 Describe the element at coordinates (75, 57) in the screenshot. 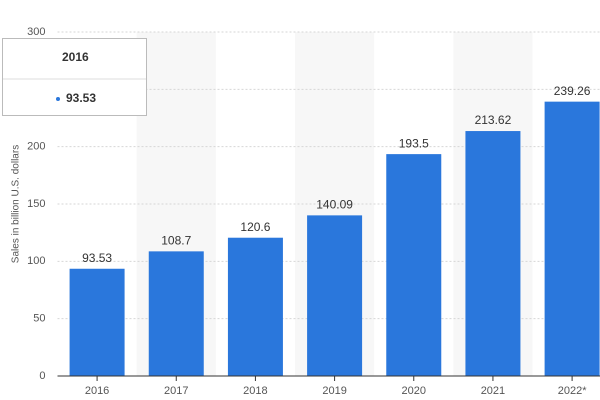

I see `tooltip-title: 2016` at that location.